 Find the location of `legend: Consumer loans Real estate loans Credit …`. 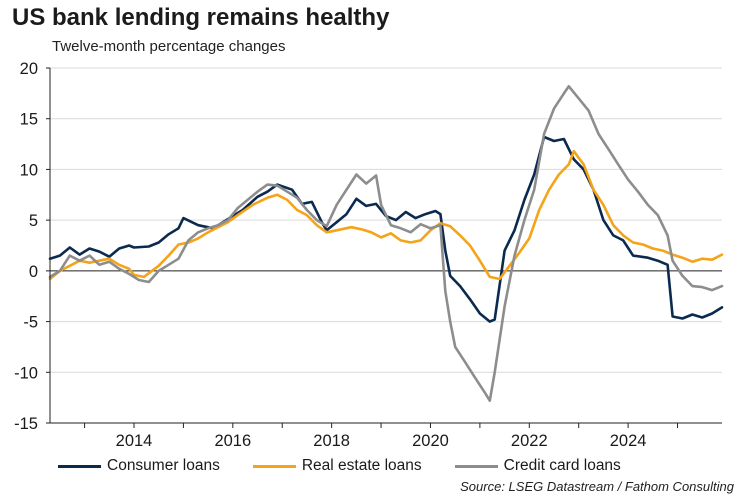

legend: Consumer loans Real estate loans Credit … is located at coordinates (356, 466).